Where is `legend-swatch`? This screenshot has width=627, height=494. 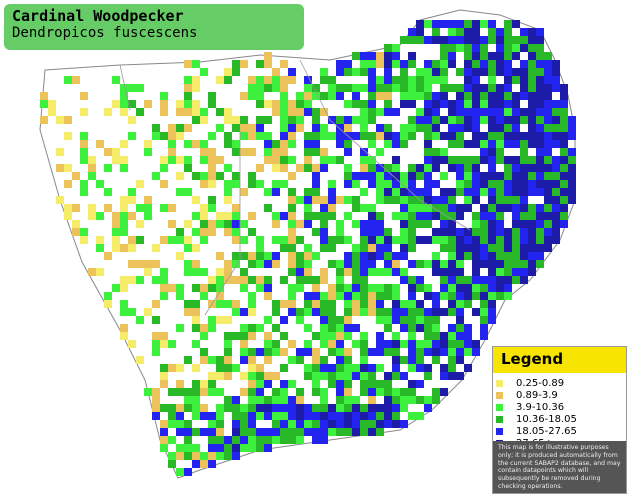 legend-swatch is located at coordinates (499, 395).